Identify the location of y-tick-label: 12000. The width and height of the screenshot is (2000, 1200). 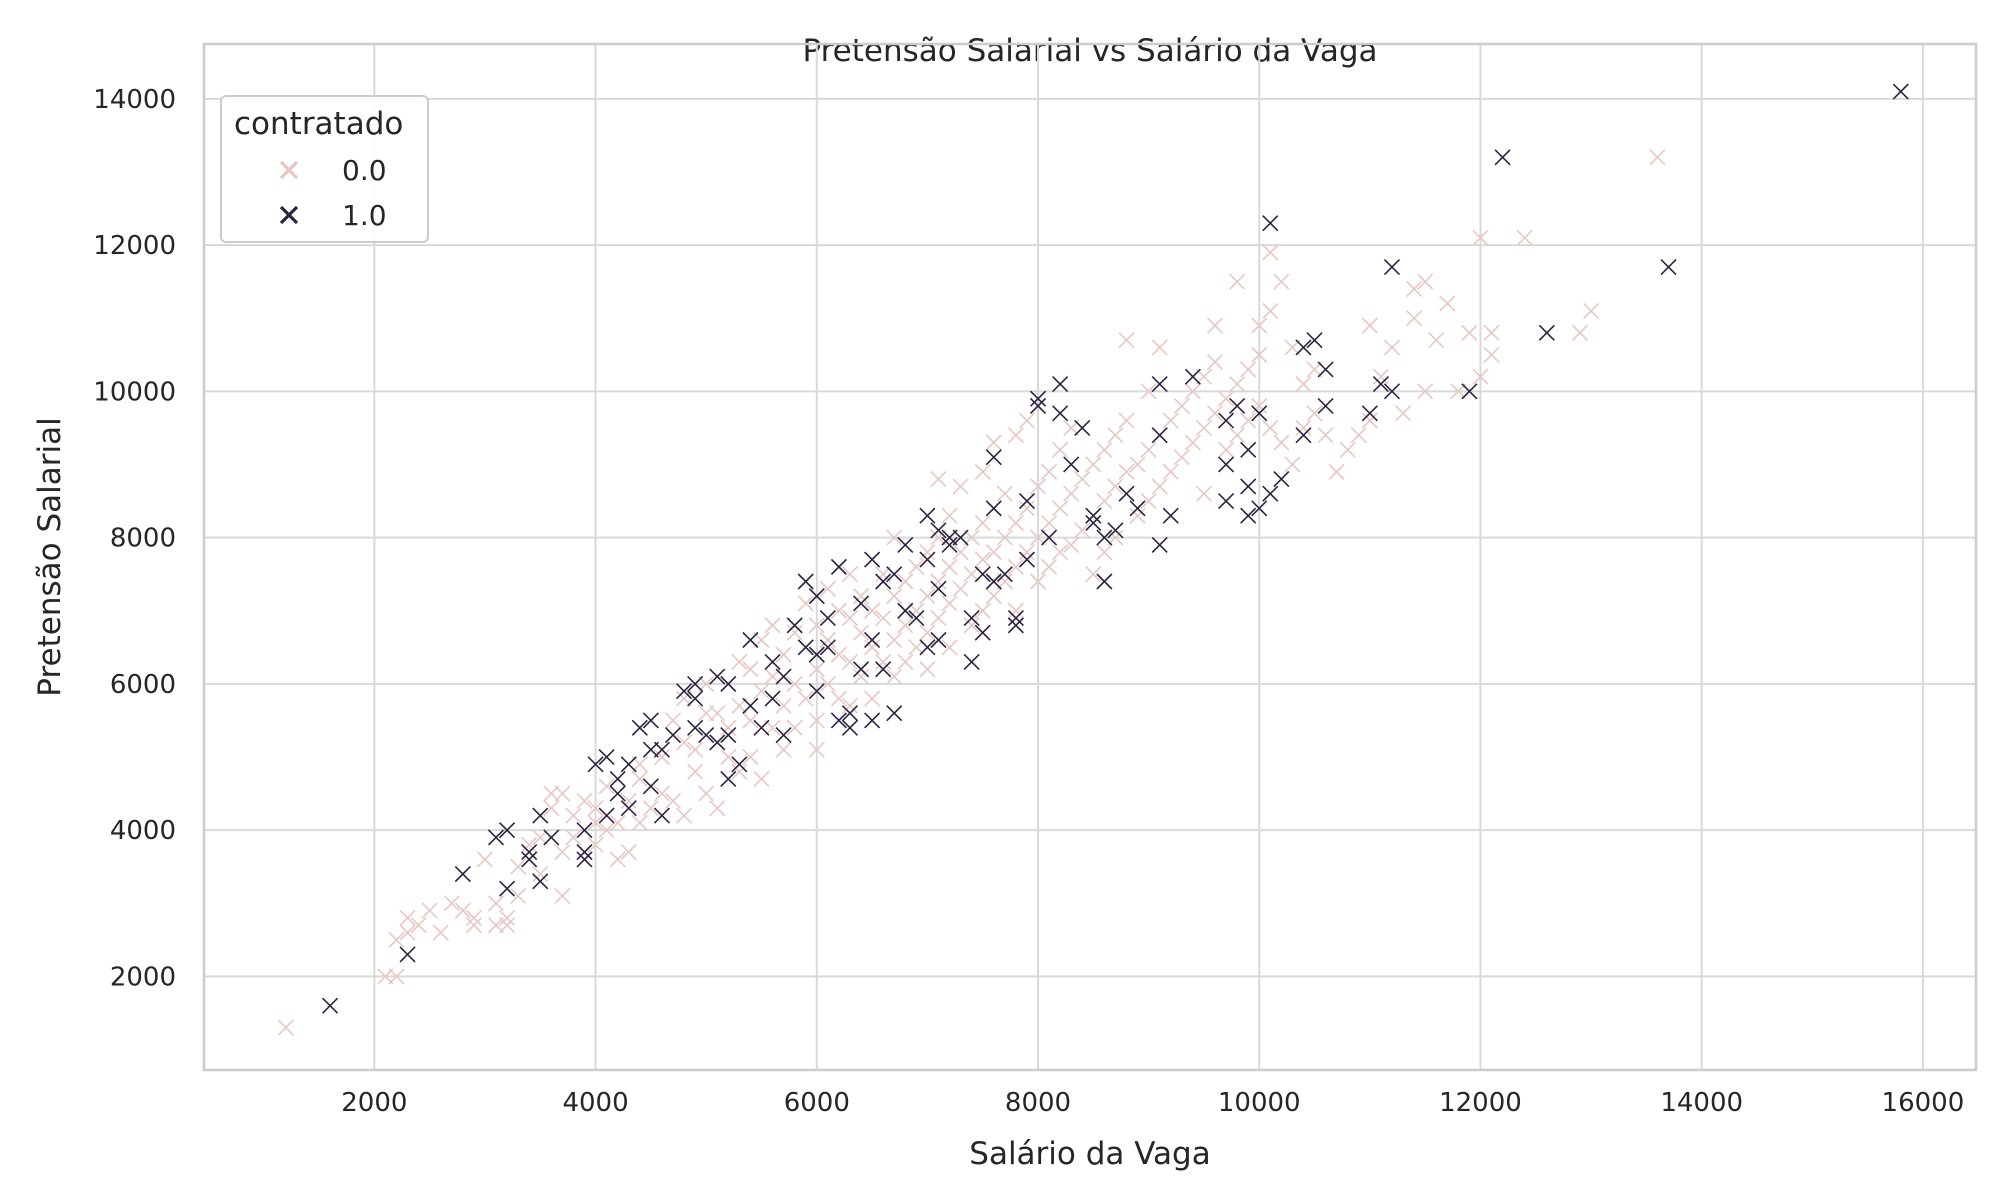
(134, 246).